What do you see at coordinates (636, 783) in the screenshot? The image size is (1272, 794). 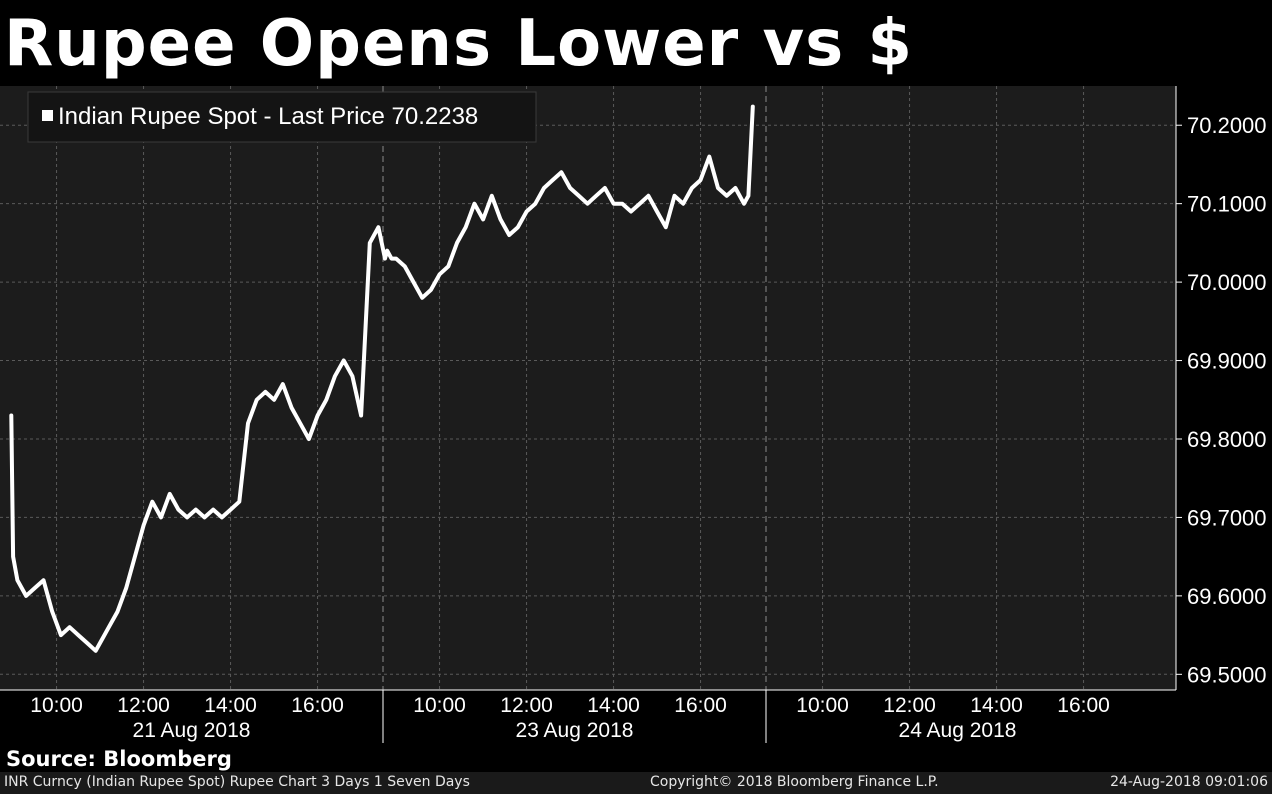 I see `footer-bar` at bounding box center [636, 783].